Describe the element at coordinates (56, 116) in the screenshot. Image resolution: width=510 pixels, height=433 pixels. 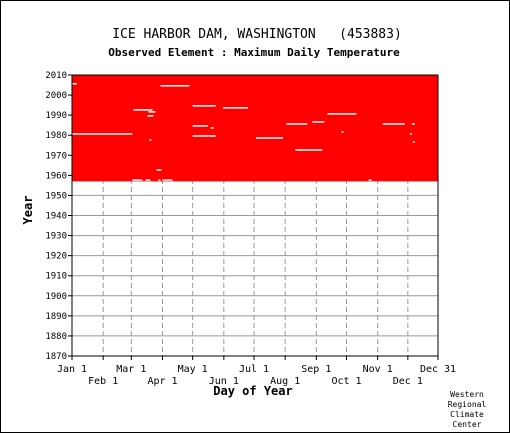
I see `y-tick-label: 1990` at that location.